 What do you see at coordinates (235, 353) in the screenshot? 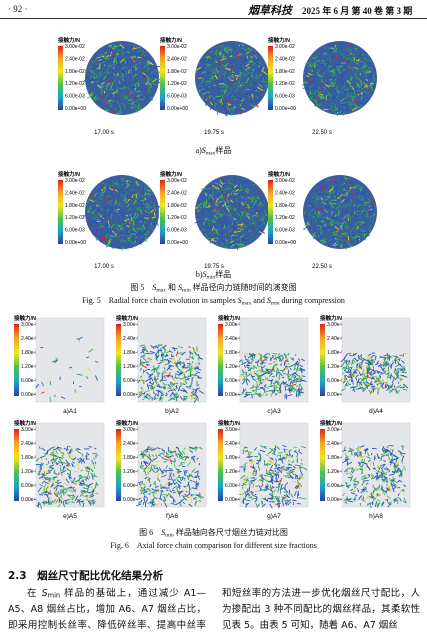
I see `colorbar-label: 1.80e-02` at bounding box center [235, 353].